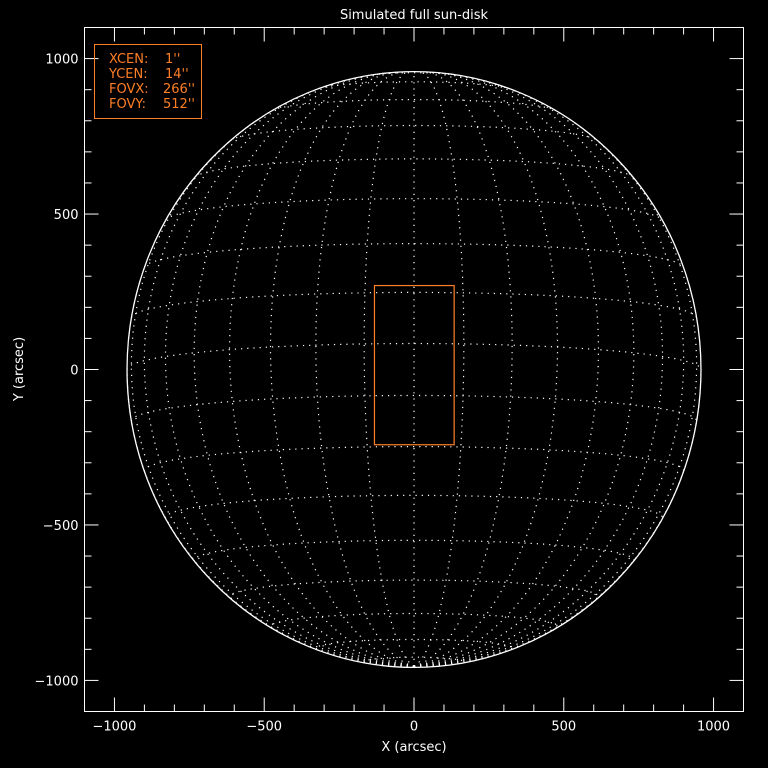 This screenshot has width=768, height=768. Describe the element at coordinates (414, 365) in the screenshot. I see `fov-box` at that location.